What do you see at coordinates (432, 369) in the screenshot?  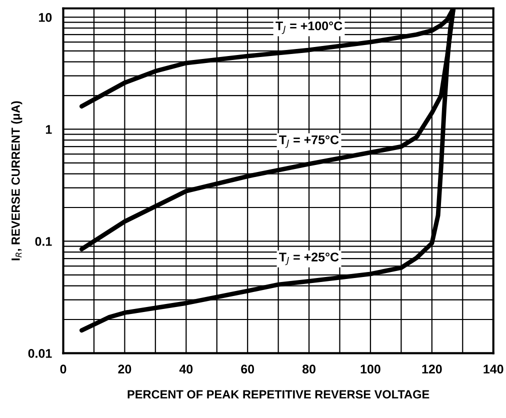 I see `x-tick-label: 120` at bounding box center [432, 369].